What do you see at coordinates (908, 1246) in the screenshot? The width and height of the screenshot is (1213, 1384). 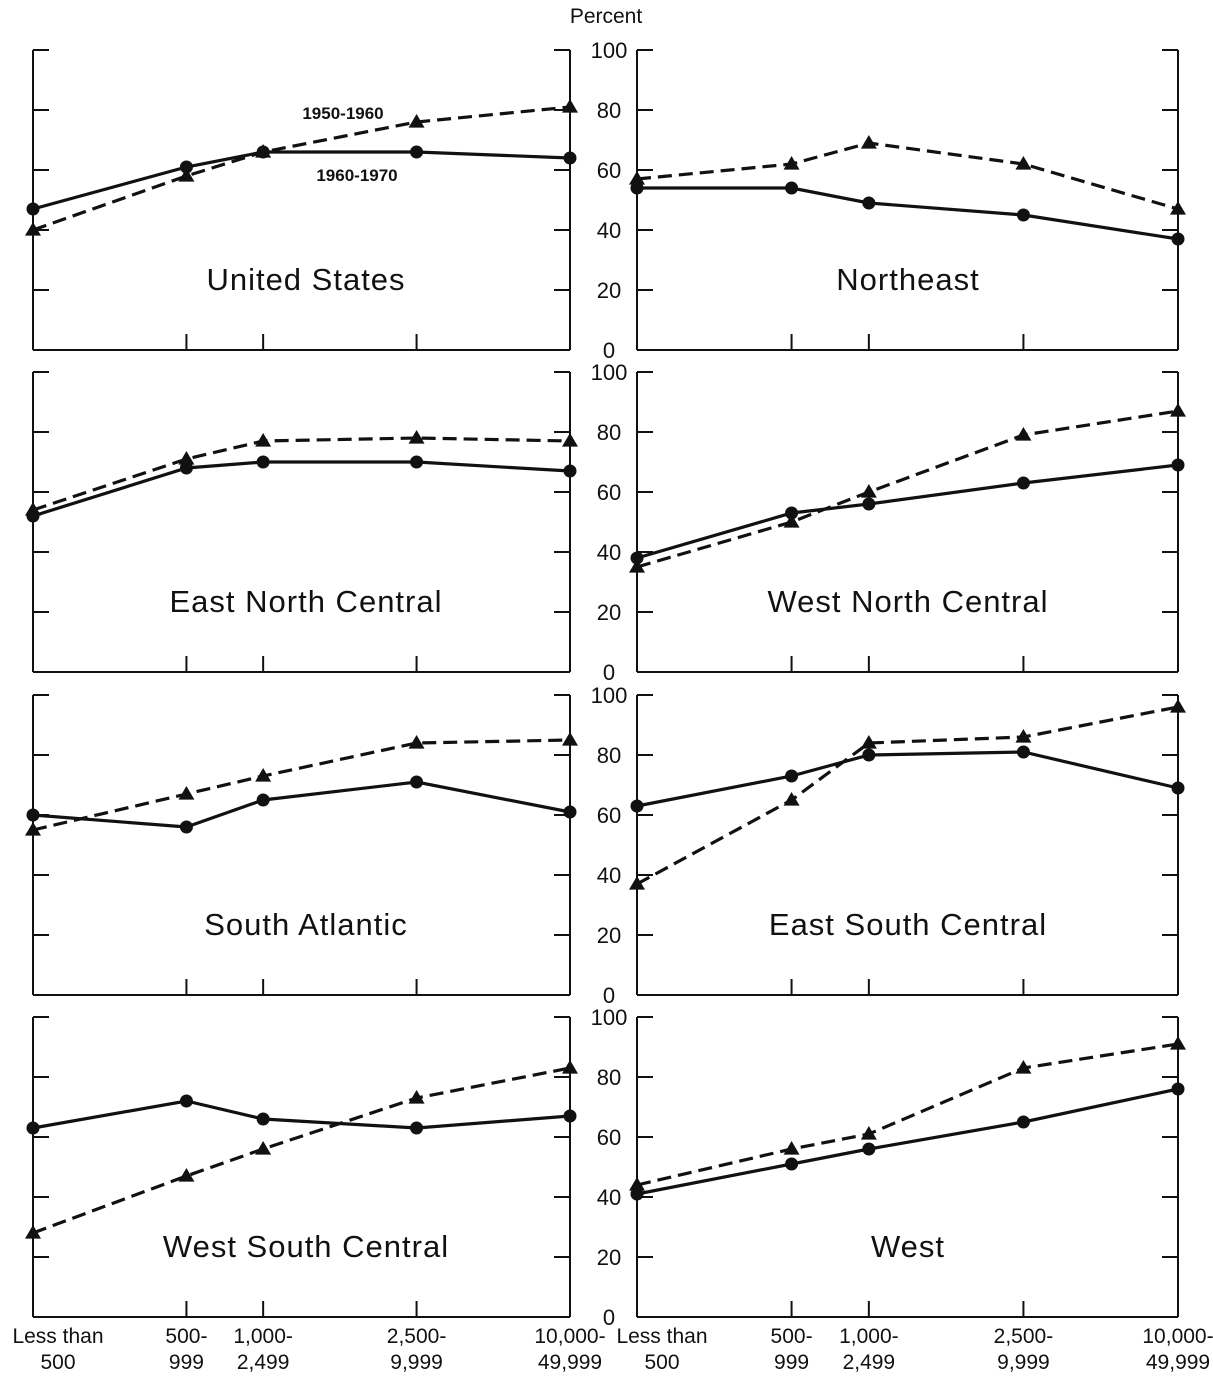 I see `panel-title: West` at bounding box center [908, 1246].